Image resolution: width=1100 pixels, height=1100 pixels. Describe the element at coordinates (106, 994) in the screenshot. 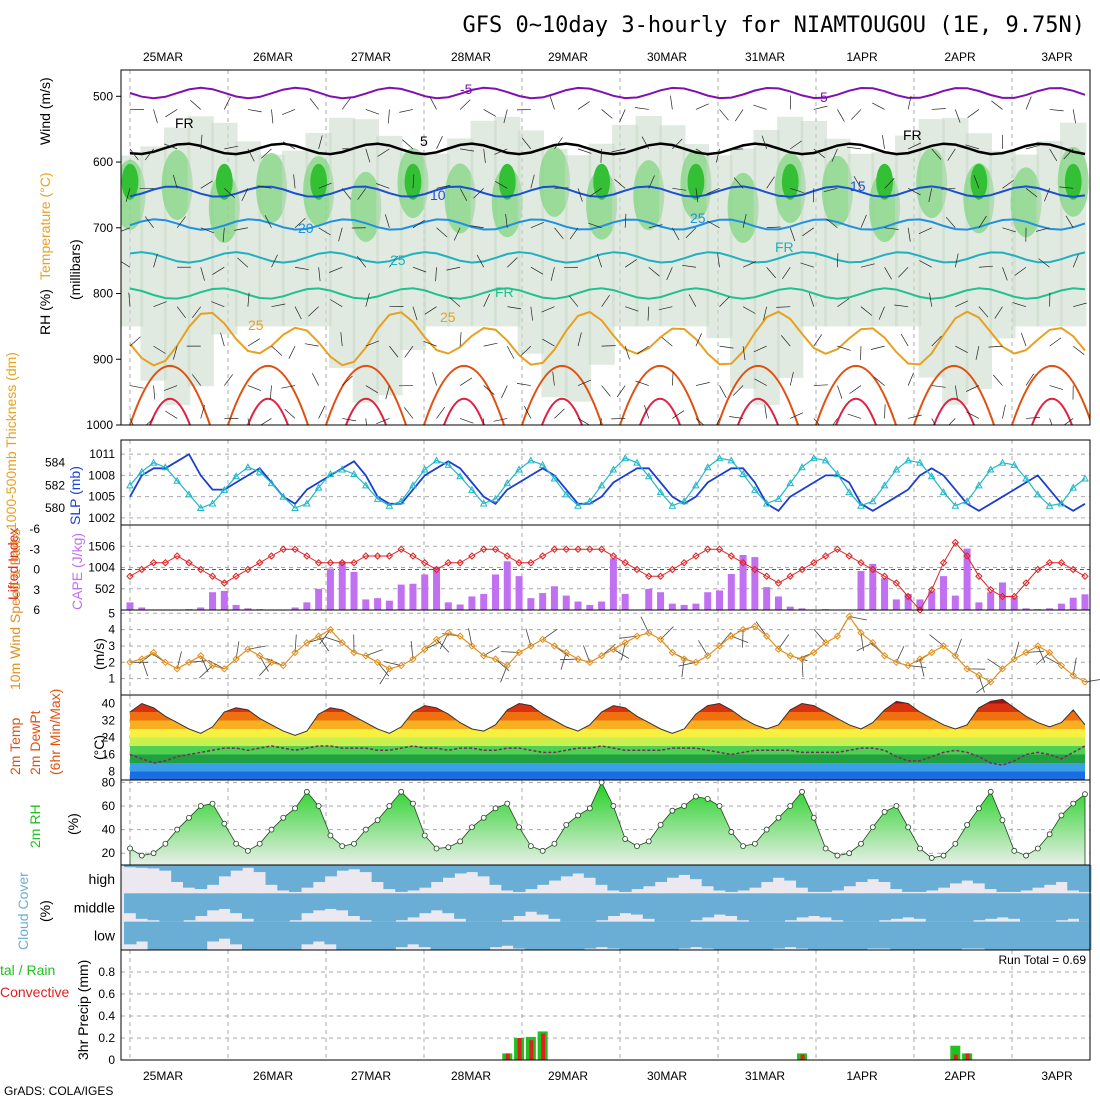

I see `precip-tick-label: 0.6` at that location.